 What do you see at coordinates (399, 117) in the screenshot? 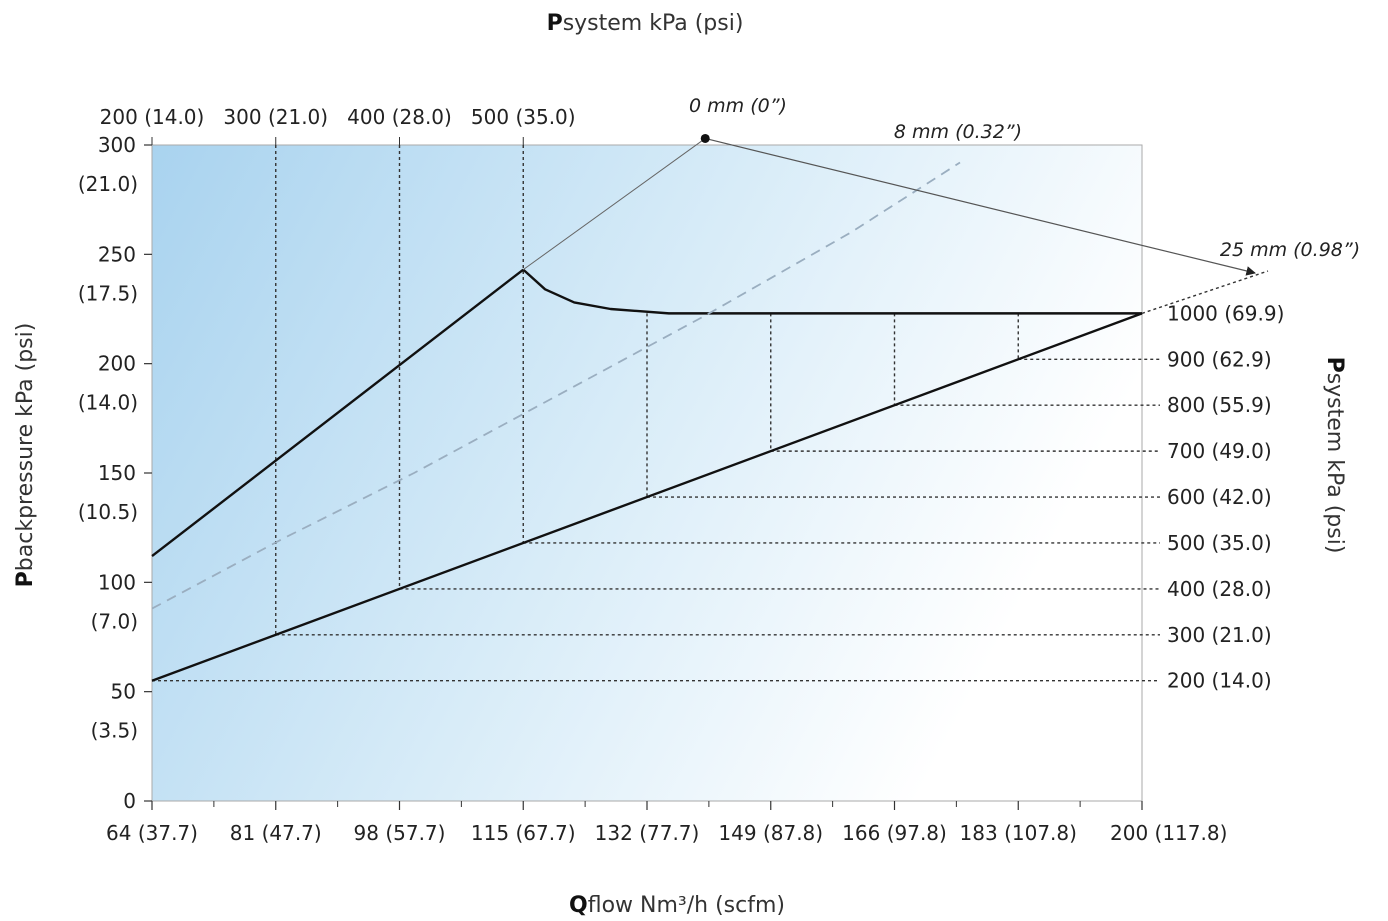
I see `top-axis-tick-label: 400 (28.0)` at bounding box center [399, 117].